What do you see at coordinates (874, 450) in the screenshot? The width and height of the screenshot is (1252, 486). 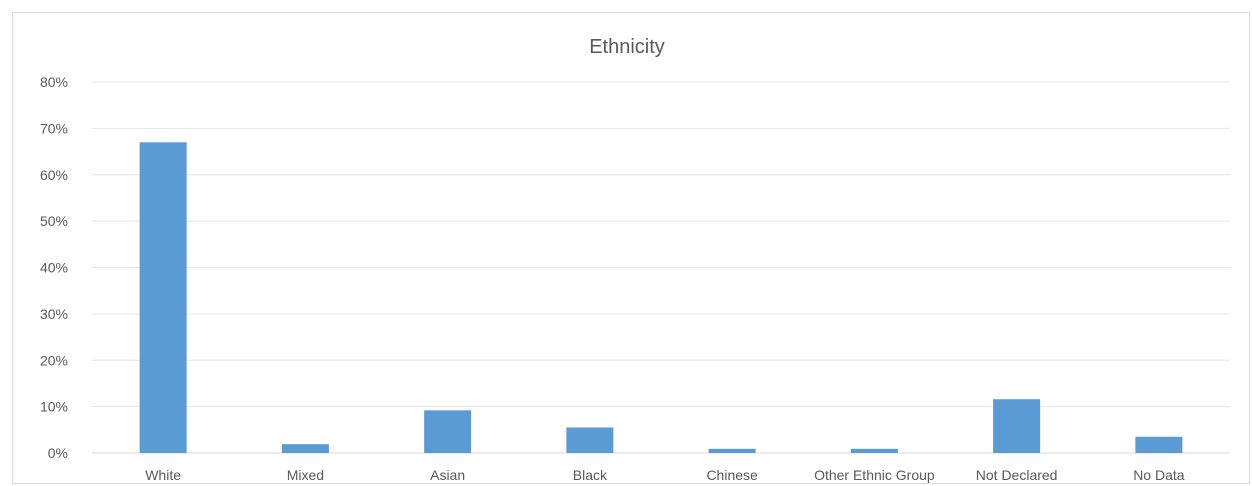 I see `bar-other-ethnic-group` at bounding box center [874, 450].